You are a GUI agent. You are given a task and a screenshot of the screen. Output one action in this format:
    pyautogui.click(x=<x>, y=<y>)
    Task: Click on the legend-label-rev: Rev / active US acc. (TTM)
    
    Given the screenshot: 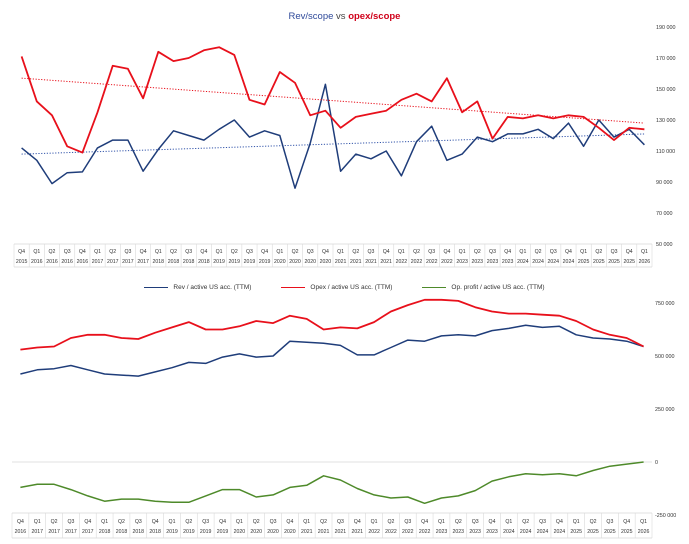 What is the action you would take?
    pyautogui.click(x=212, y=287)
    